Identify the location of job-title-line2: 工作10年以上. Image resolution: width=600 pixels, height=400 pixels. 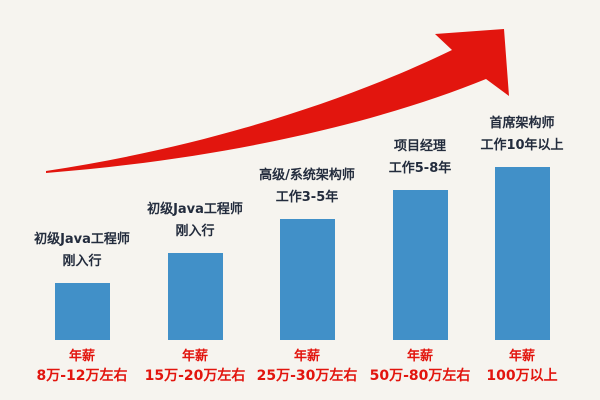
(522, 145).